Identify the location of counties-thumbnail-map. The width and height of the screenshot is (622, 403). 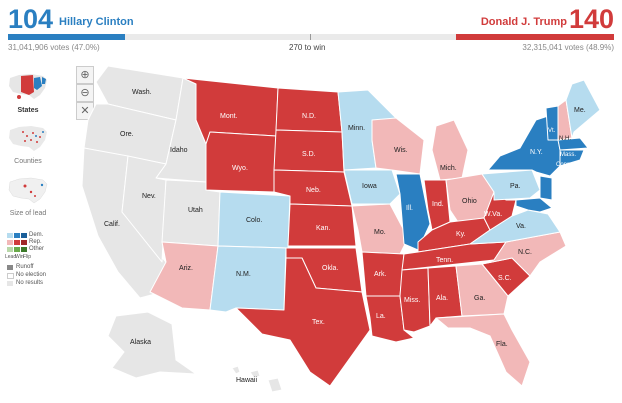
(28, 138).